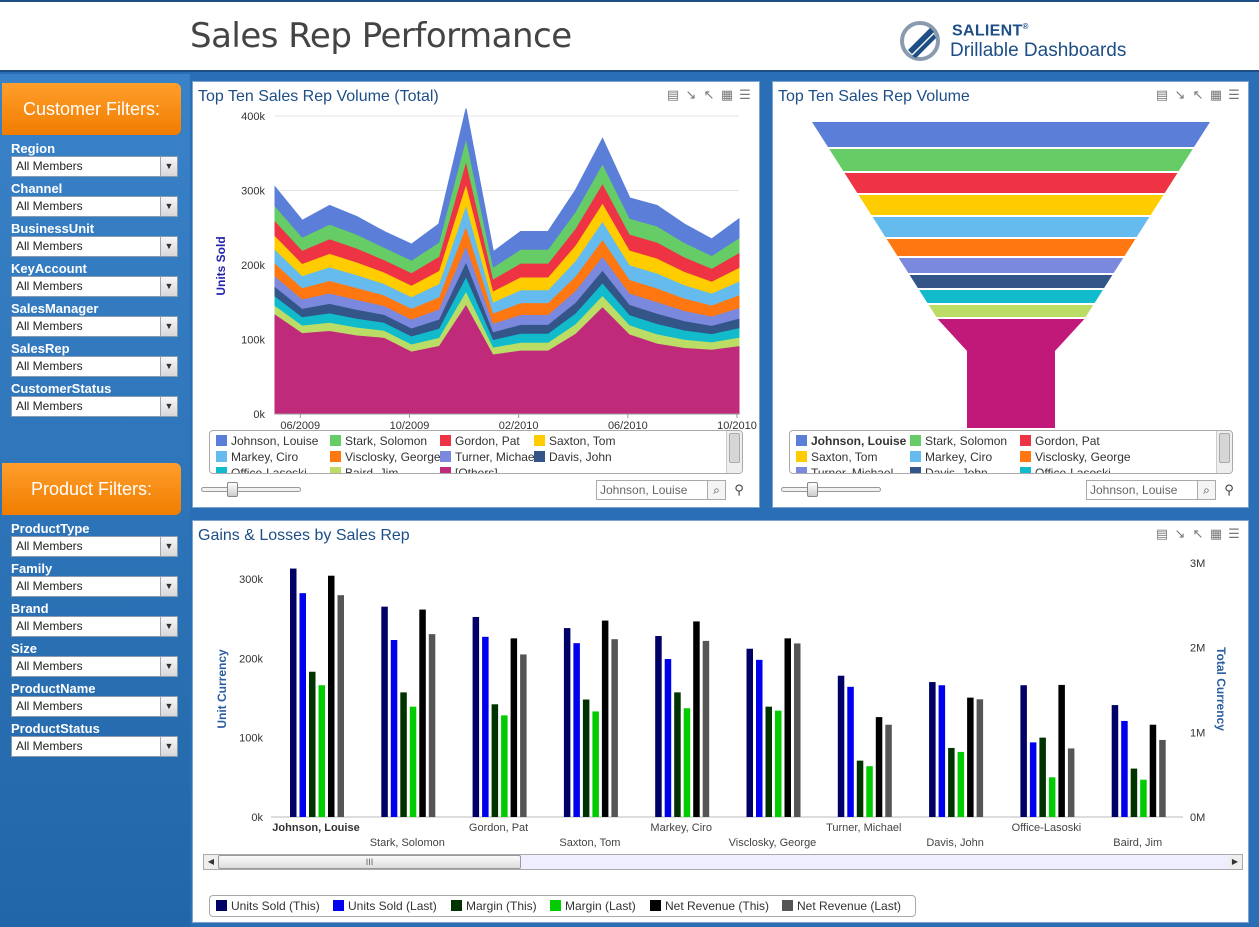 Image resolution: width=1259 pixels, height=927 pixels. Describe the element at coordinates (1060, 441) in the screenshot. I see `legend-item: Gordon, Pat` at that location.